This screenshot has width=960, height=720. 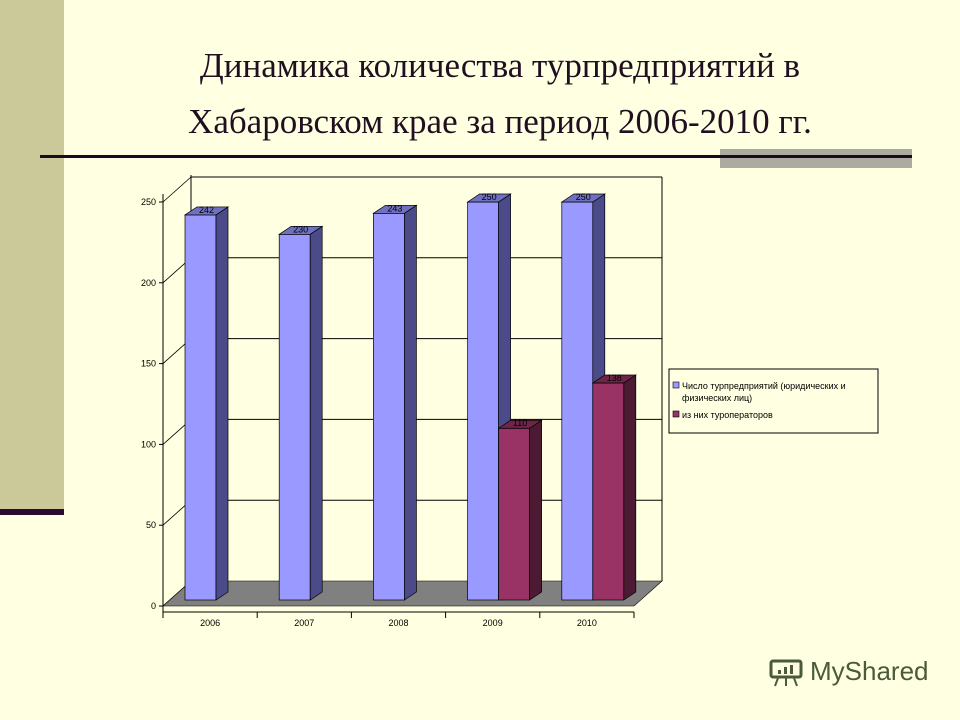 What do you see at coordinates (614, 378) in the screenshot?
I see `svg-text: 138` at bounding box center [614, 378].